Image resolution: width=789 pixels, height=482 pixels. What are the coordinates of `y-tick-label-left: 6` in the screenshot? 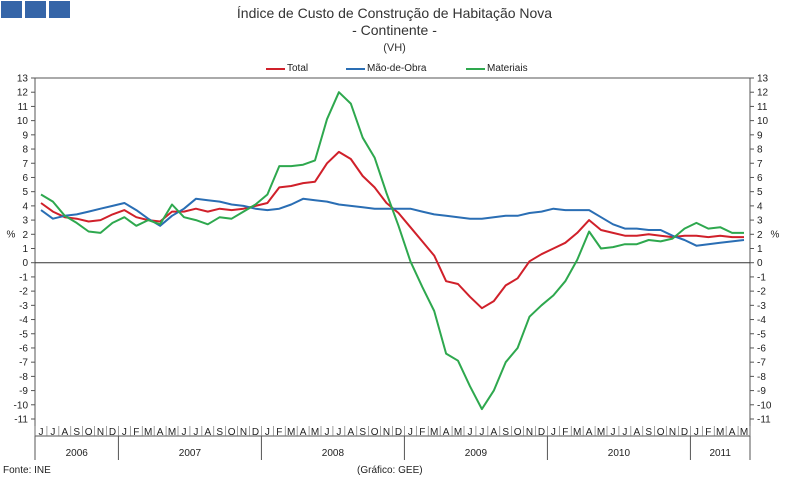 It's located at (25, 178).